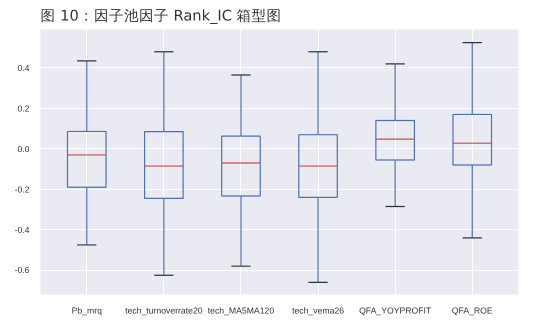 This screenshot has width=538, height=328. I want to click on chart-title: 图 10：因子池因子 Rank_IC 箱型图, so click(161, 16).